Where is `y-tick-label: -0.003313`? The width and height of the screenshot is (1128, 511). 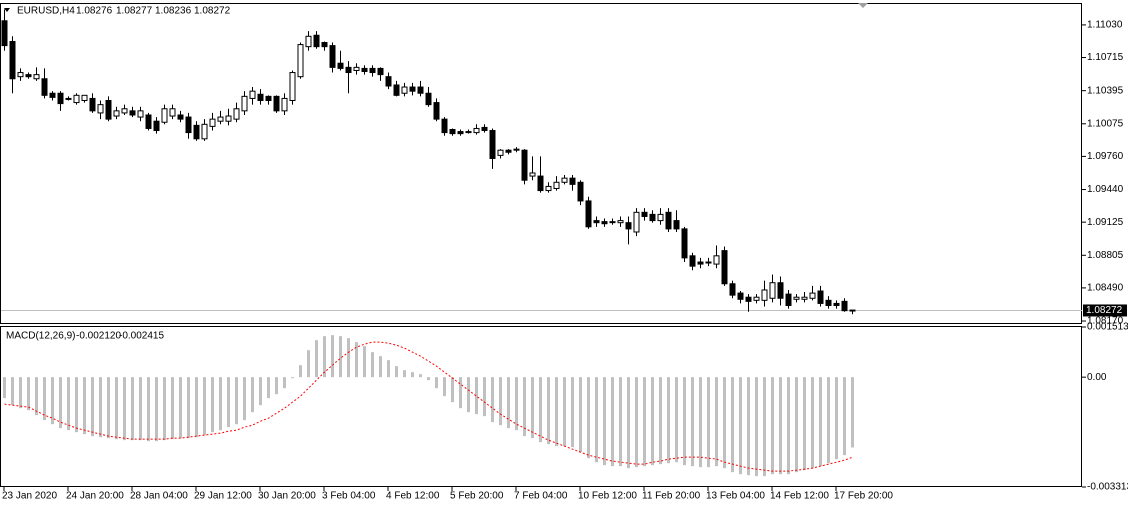
y-tick-label: -0.003313 is located at coordinates (1107, 487).